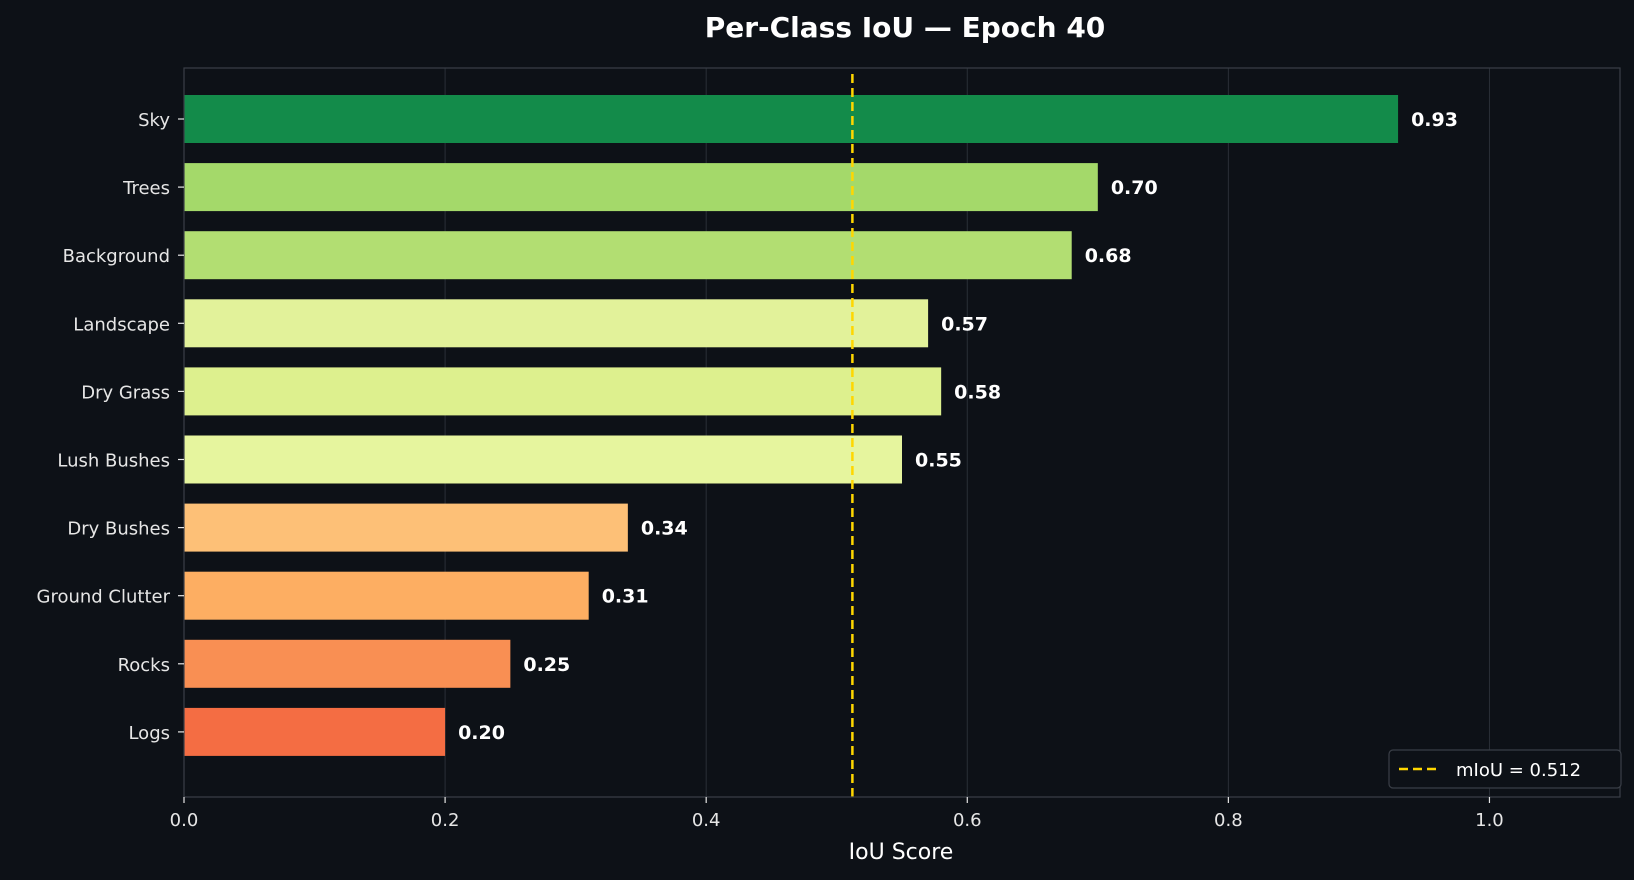 This screenshot has width=1634, height=880. I want to click on legend: mIoU = 0.512, so click(1505, 769).